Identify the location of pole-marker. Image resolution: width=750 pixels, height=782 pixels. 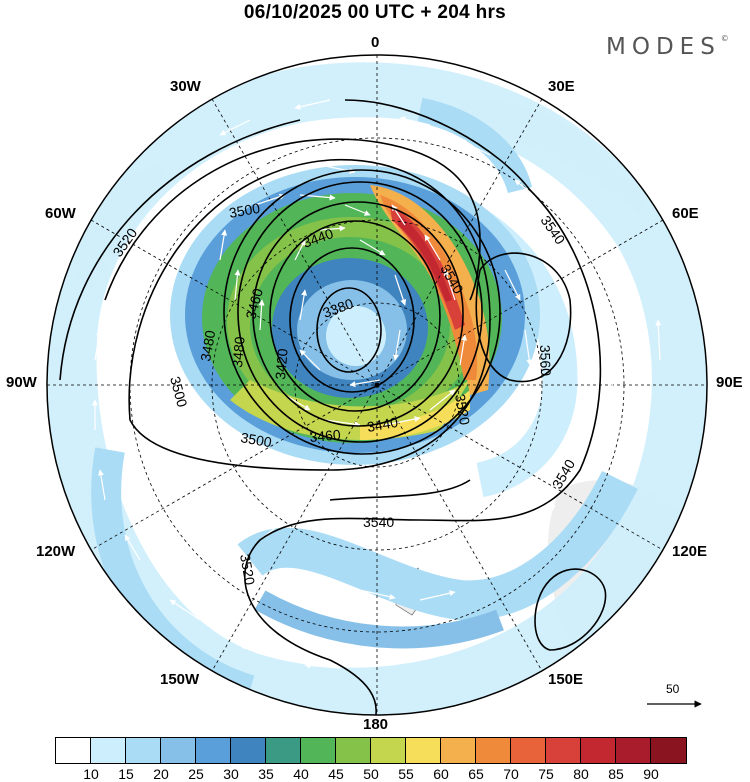
(377, 385).